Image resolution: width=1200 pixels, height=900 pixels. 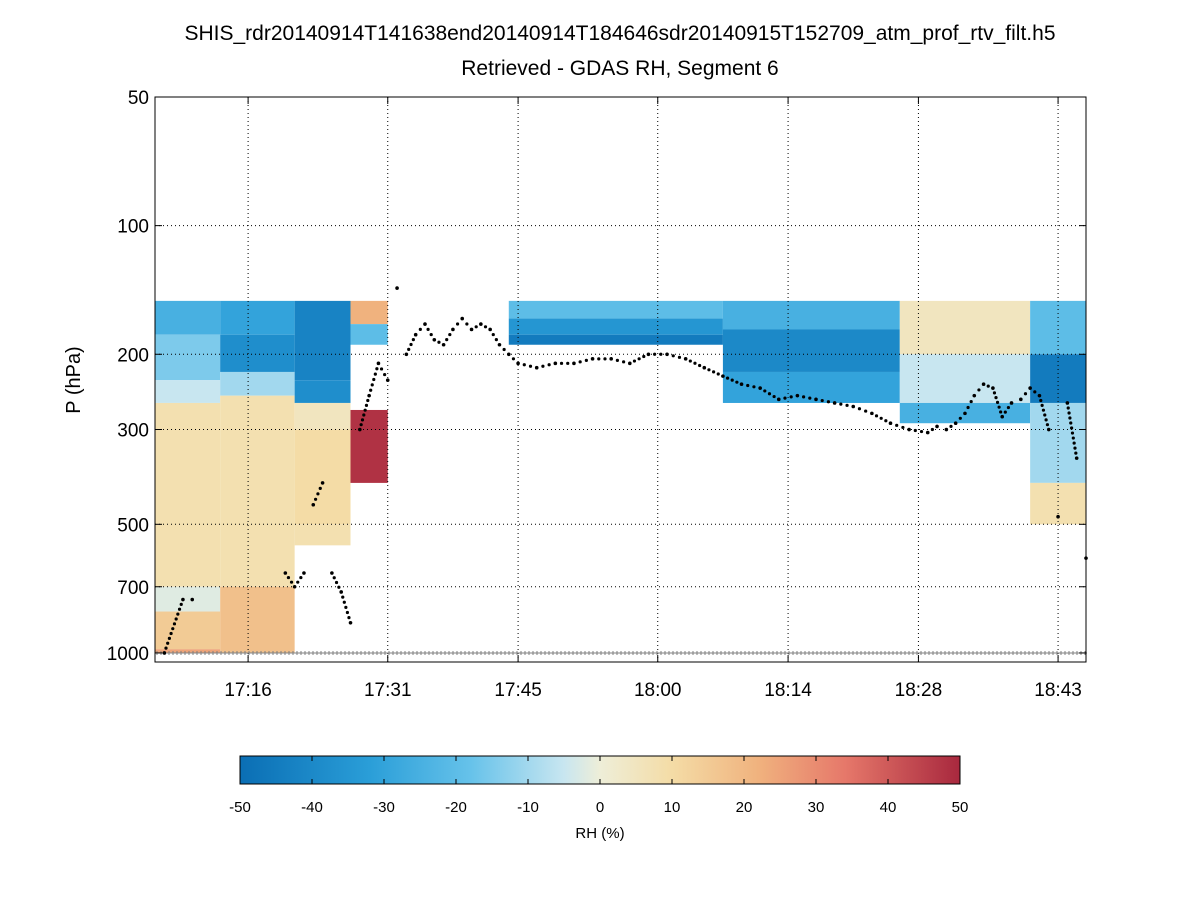 What do you see at coordinates (248, 690) in the screenshot?
I see `x-tick-label: 17:16` at bounding box center [248, 690].